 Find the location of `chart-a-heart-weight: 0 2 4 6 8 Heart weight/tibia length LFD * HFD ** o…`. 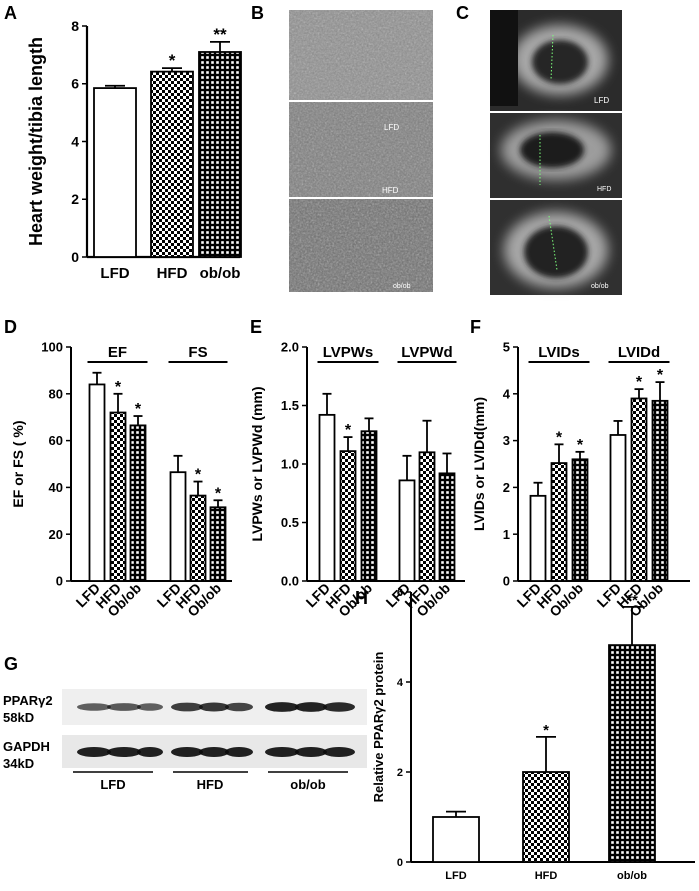

chart-a-heart-weight: 0 2 4 6 8 Heart weight/tibia length LFD * HFD ** o… is located at coordinates (134, 150).